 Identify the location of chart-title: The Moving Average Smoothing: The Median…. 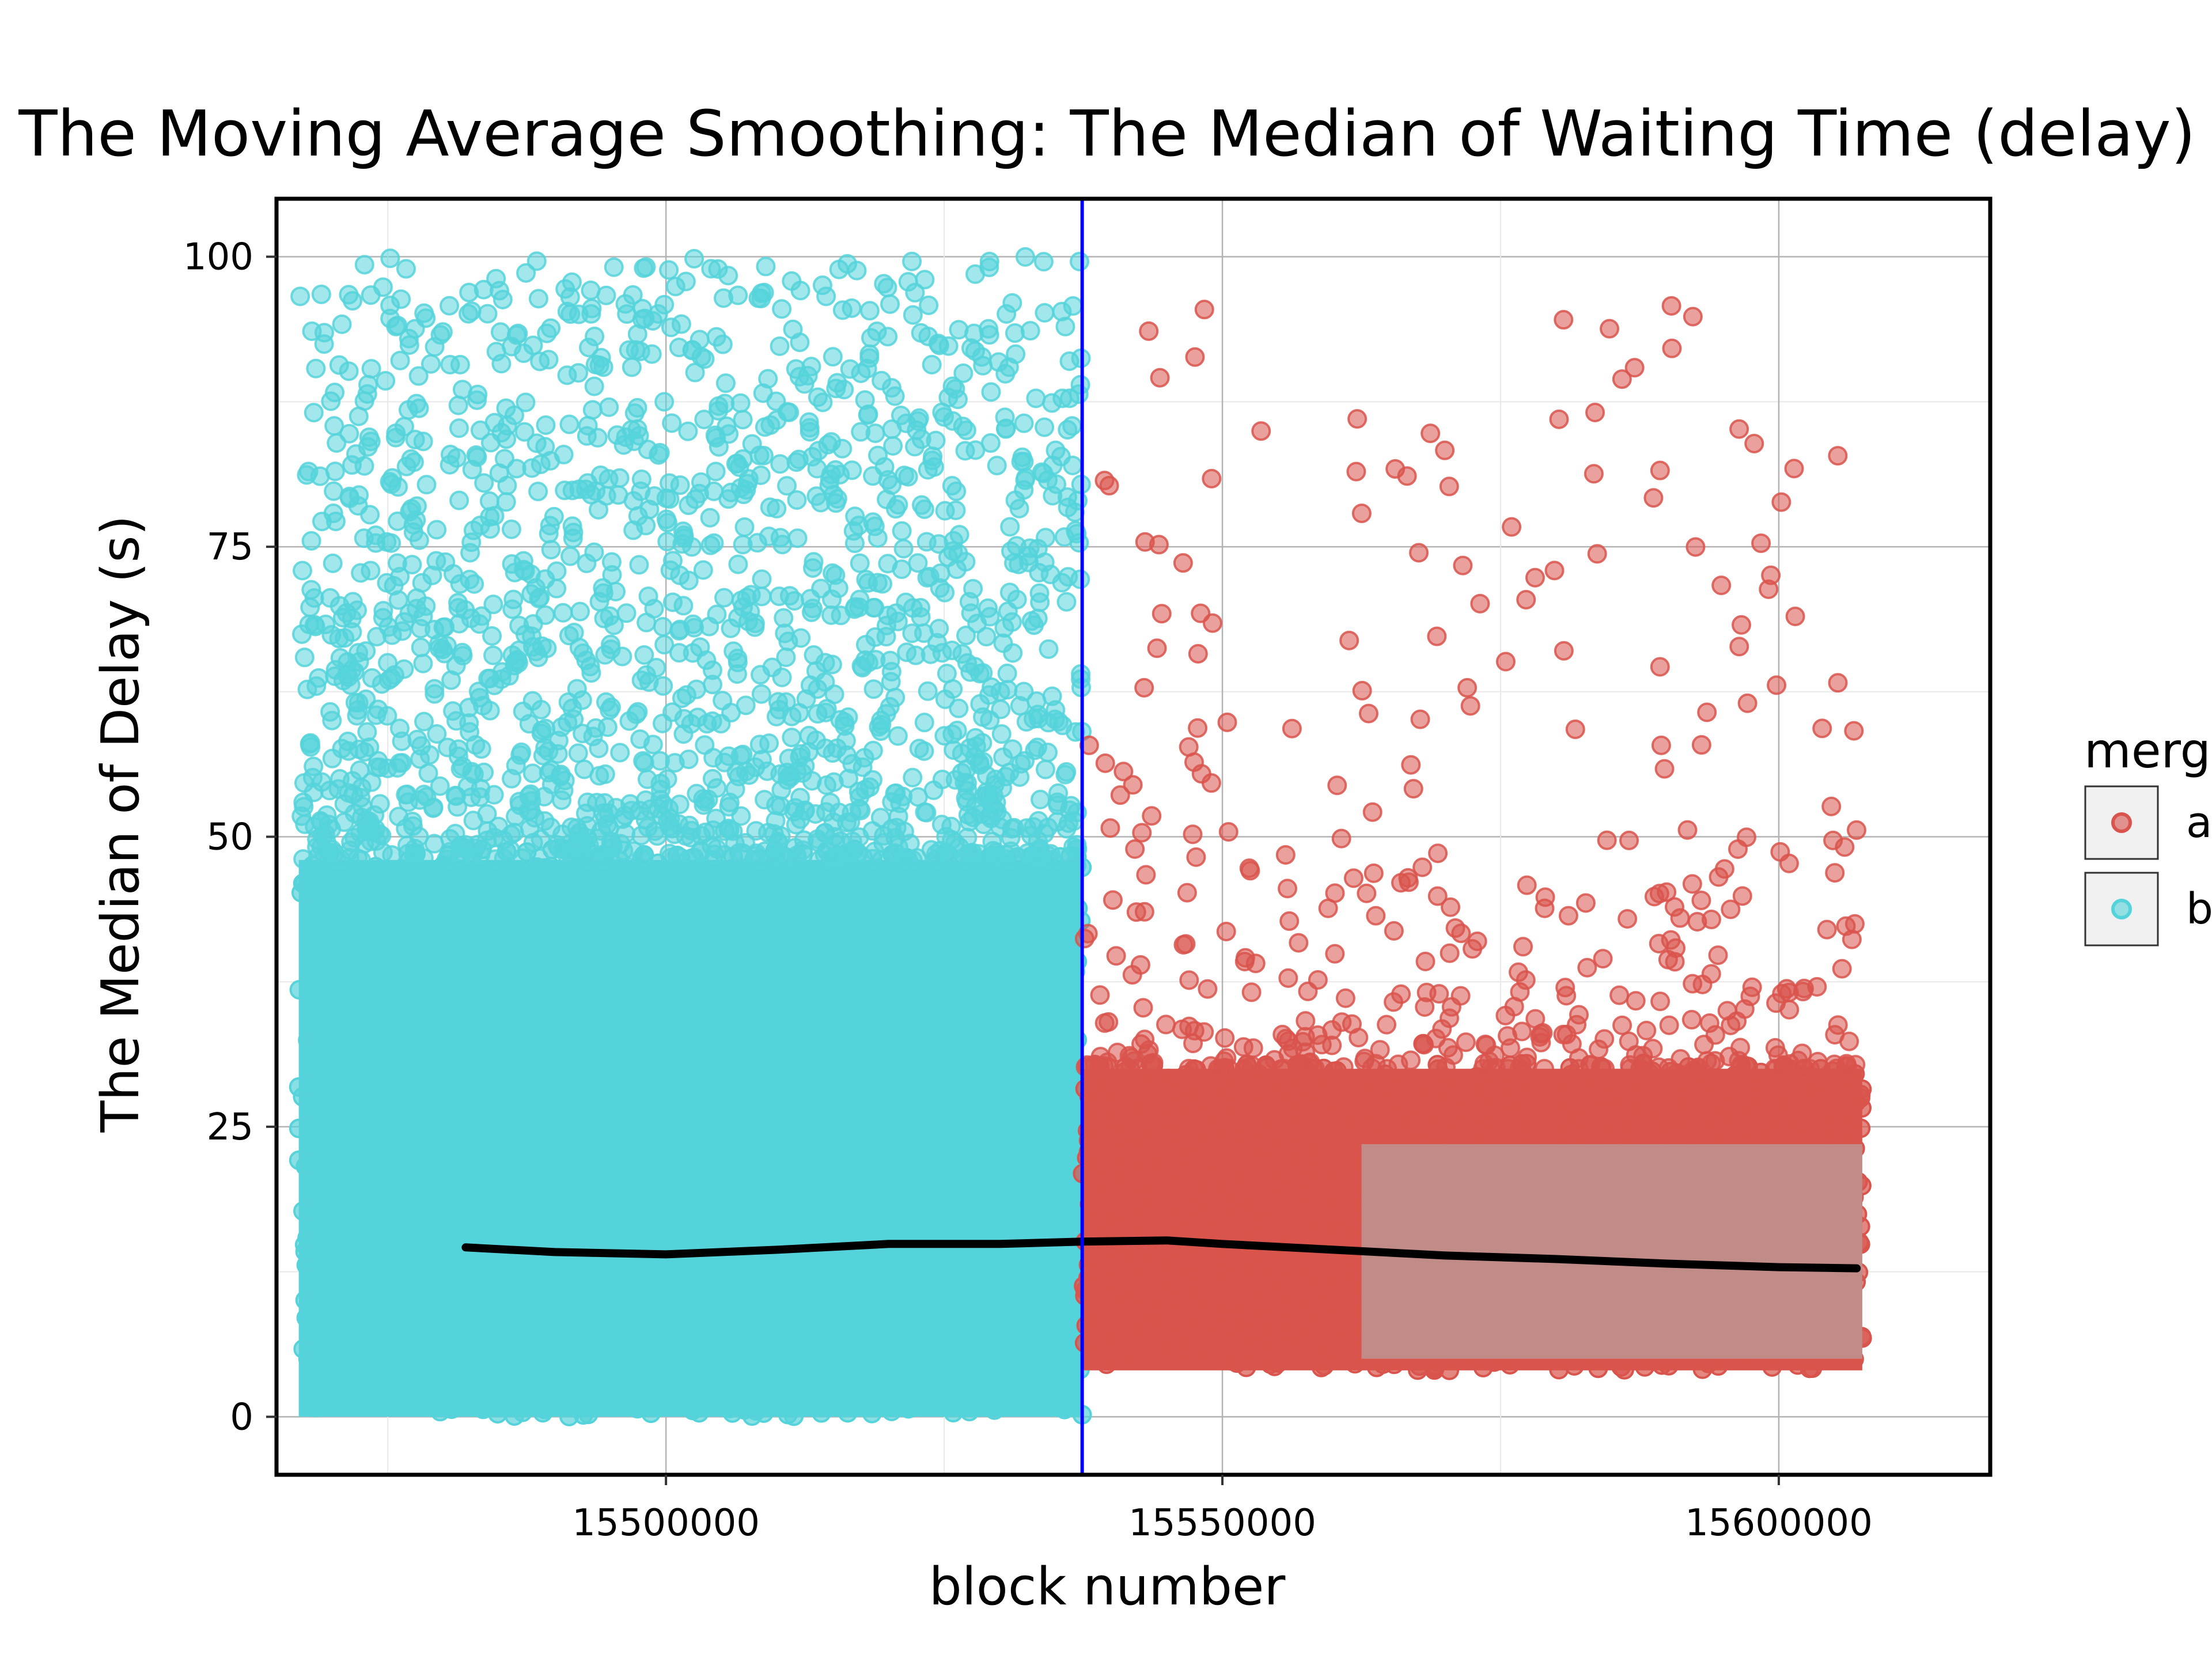
(1106, 134).